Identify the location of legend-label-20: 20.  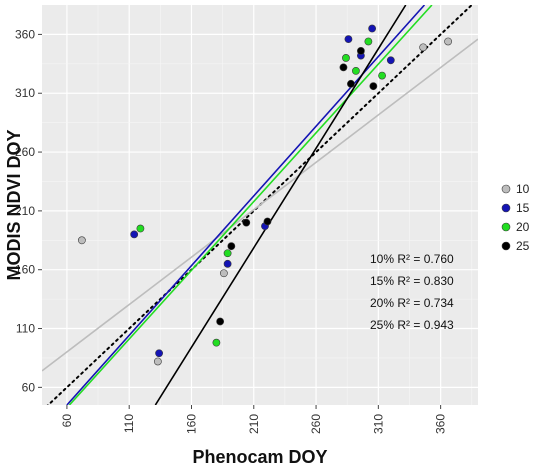
(523, 227).